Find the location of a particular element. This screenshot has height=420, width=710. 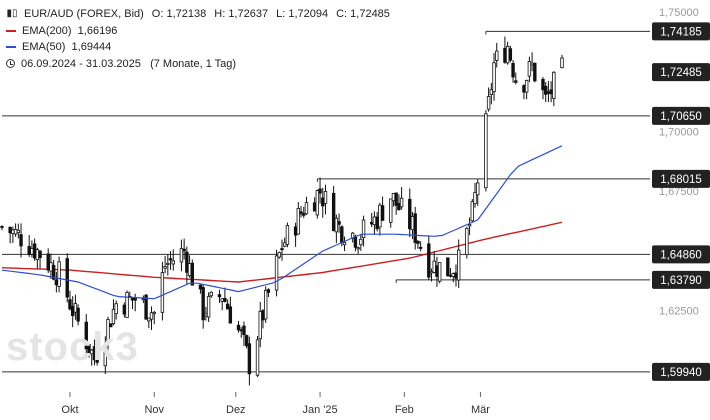

price-tag-label: 1,68015 is located at coordinates (681, 180).